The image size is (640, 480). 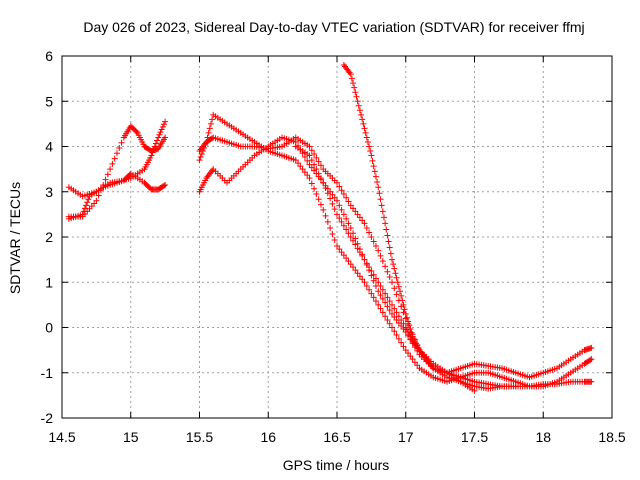 What do you see at coordinates (49, 282) in the screenshot?
I see `y-tick-label: 1` at bounding box center [49, 282].